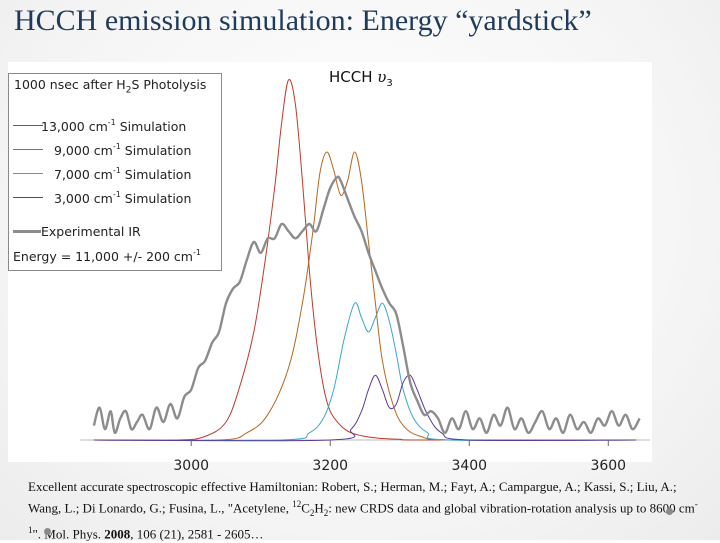 The image size is (720, 543). Describe the element at coordinates (103, 256) in the screenshot. I see `legend-result-text: Energy = 11,000 +/- 200 cm` at that location.